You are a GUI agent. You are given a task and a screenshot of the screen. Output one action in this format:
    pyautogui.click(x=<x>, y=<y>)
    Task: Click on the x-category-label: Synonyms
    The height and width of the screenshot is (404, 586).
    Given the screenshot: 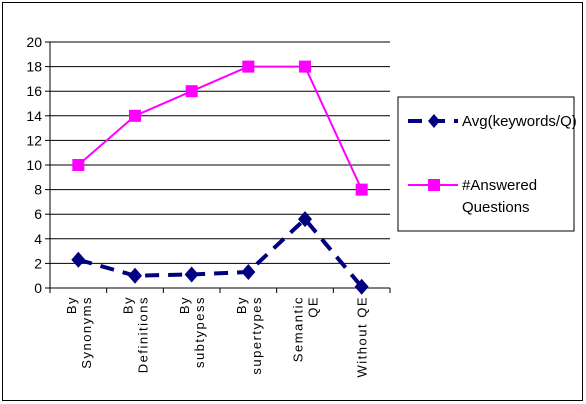 What is the action you would take?
    pyautogui.click(x=86, y=332)
    